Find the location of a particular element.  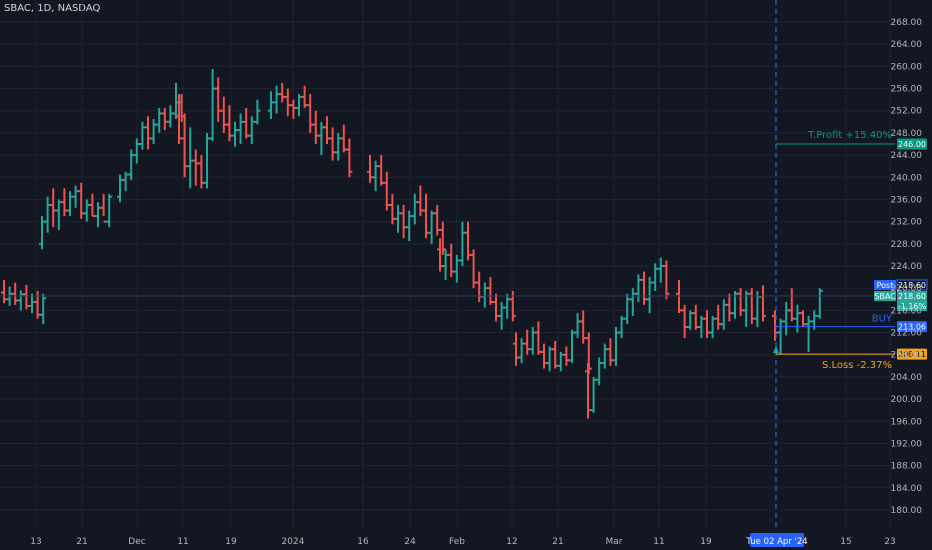

buy-price-tag-bg is located at coordinates (912, 327).